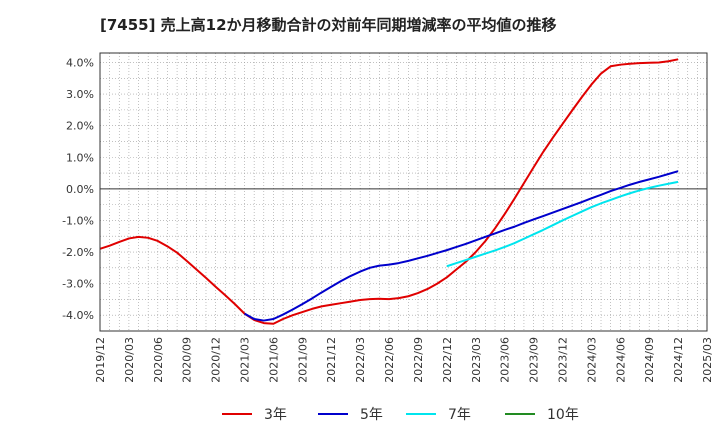 This screenshot has height=440, width=720. Describe the element at coordinates (534, 360) in the screenshot. I see `x-tick-label: 2023/09` at that location.